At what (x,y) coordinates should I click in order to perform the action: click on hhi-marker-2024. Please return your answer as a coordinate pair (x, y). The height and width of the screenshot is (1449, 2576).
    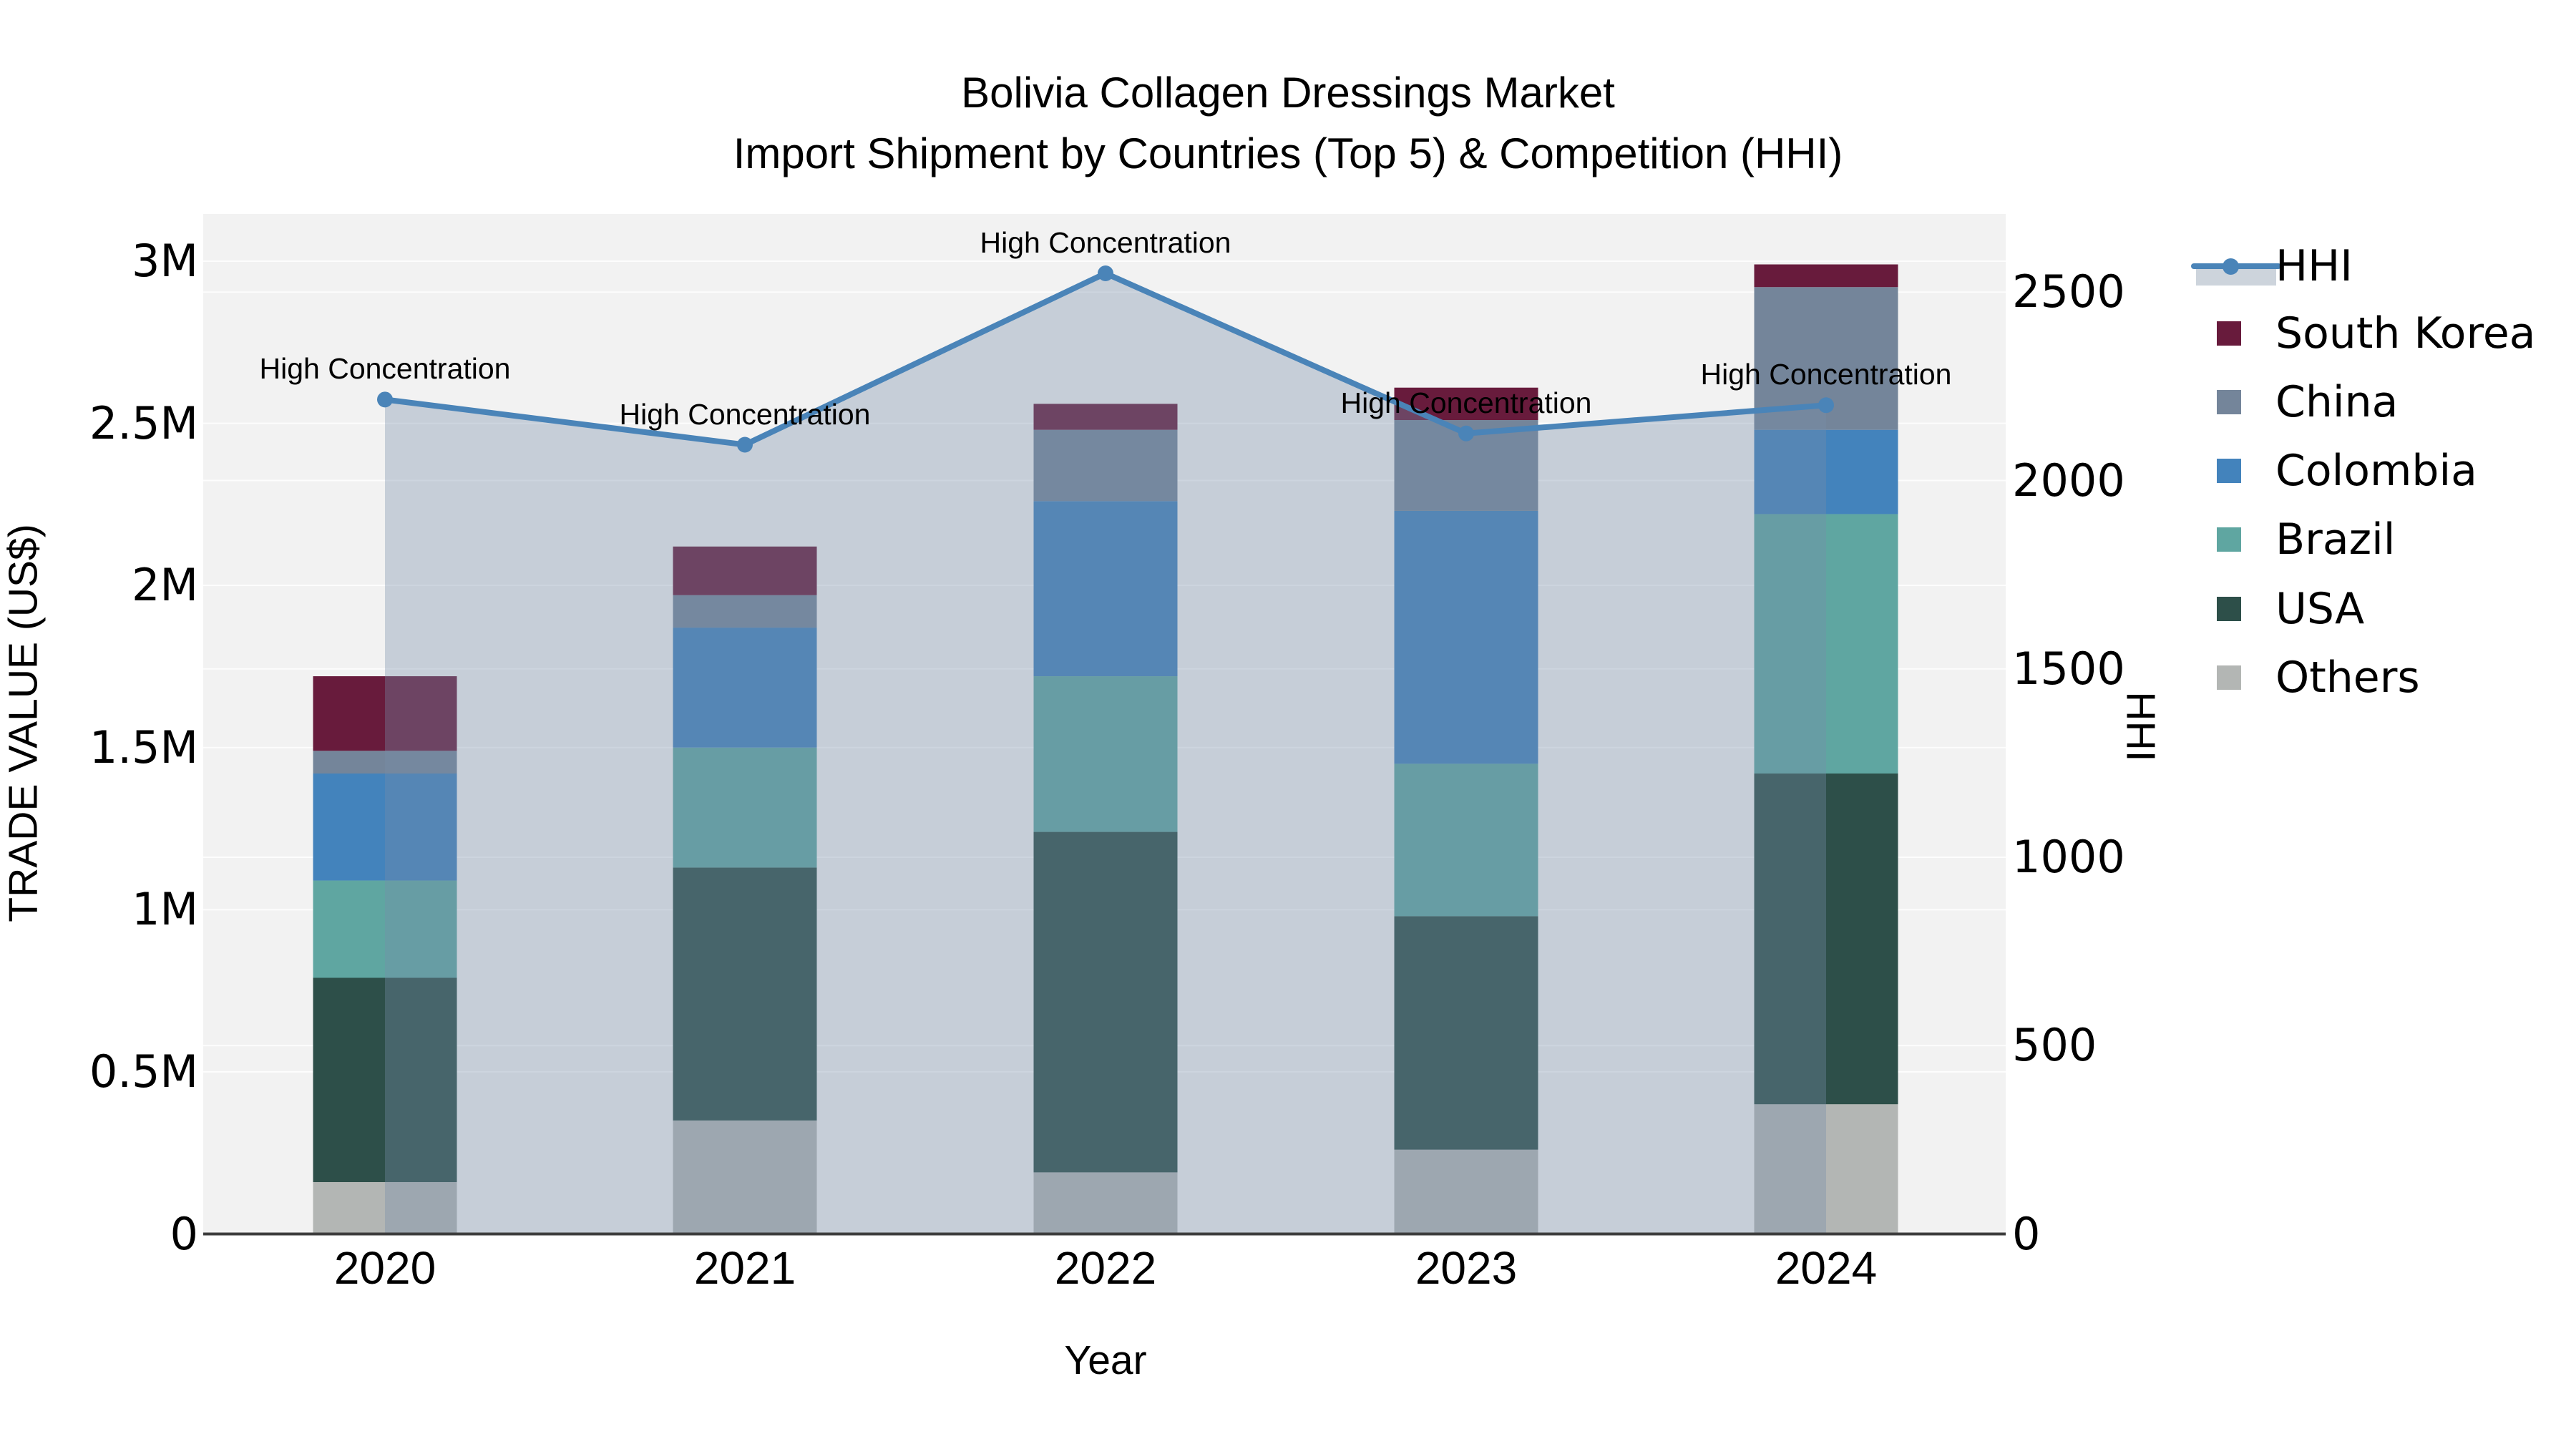
    Looking at the image, I should click on (1826, 405).